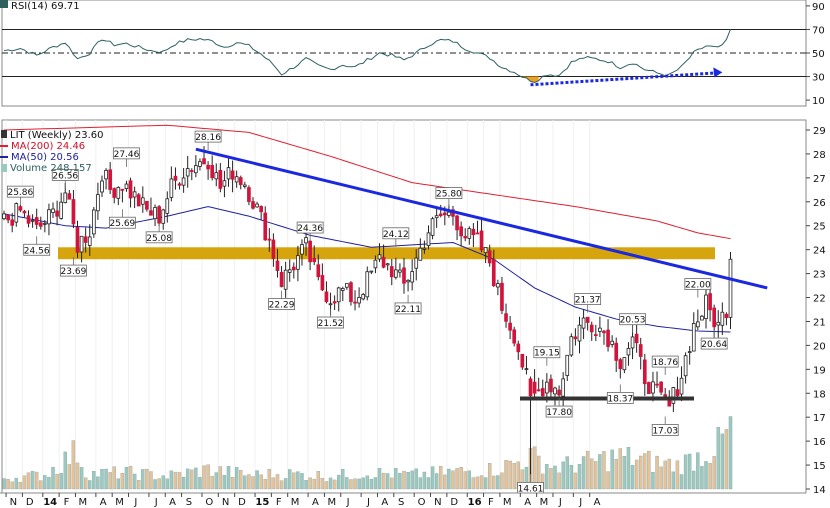 The height and width of the screenshot is (508, 830). What do you see at coordinates (818, 101) in the screenshot?
I see `rsi-tick-label: 10` at bounding box center [818, 101].